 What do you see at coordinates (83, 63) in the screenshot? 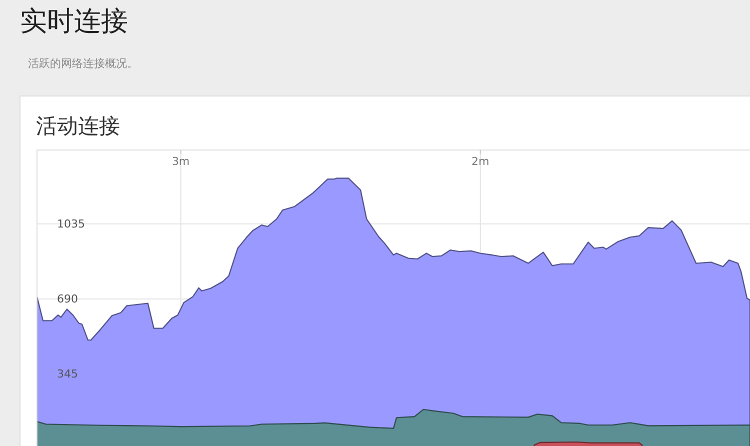
I see `chart-subtitle: 活跃的网络连接概况。` at bounding box center [83, 63].